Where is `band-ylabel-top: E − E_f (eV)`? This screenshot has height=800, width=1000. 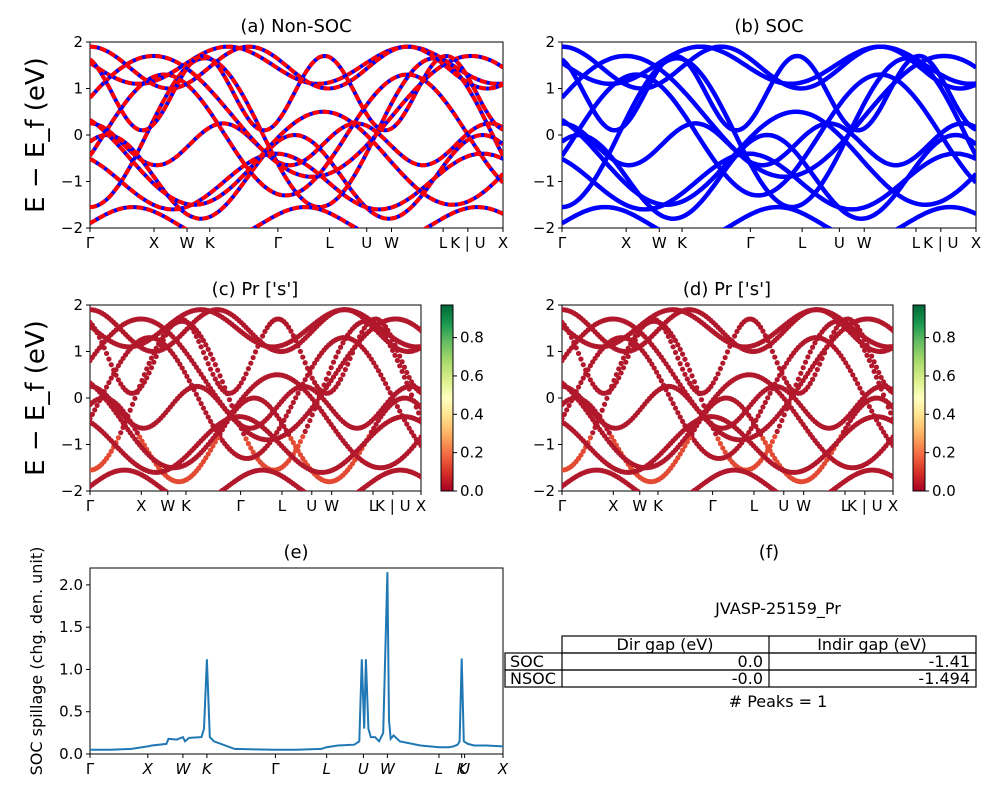 band-ylabel-top: E − E_f (eV) is located at coordinates (36, 135).